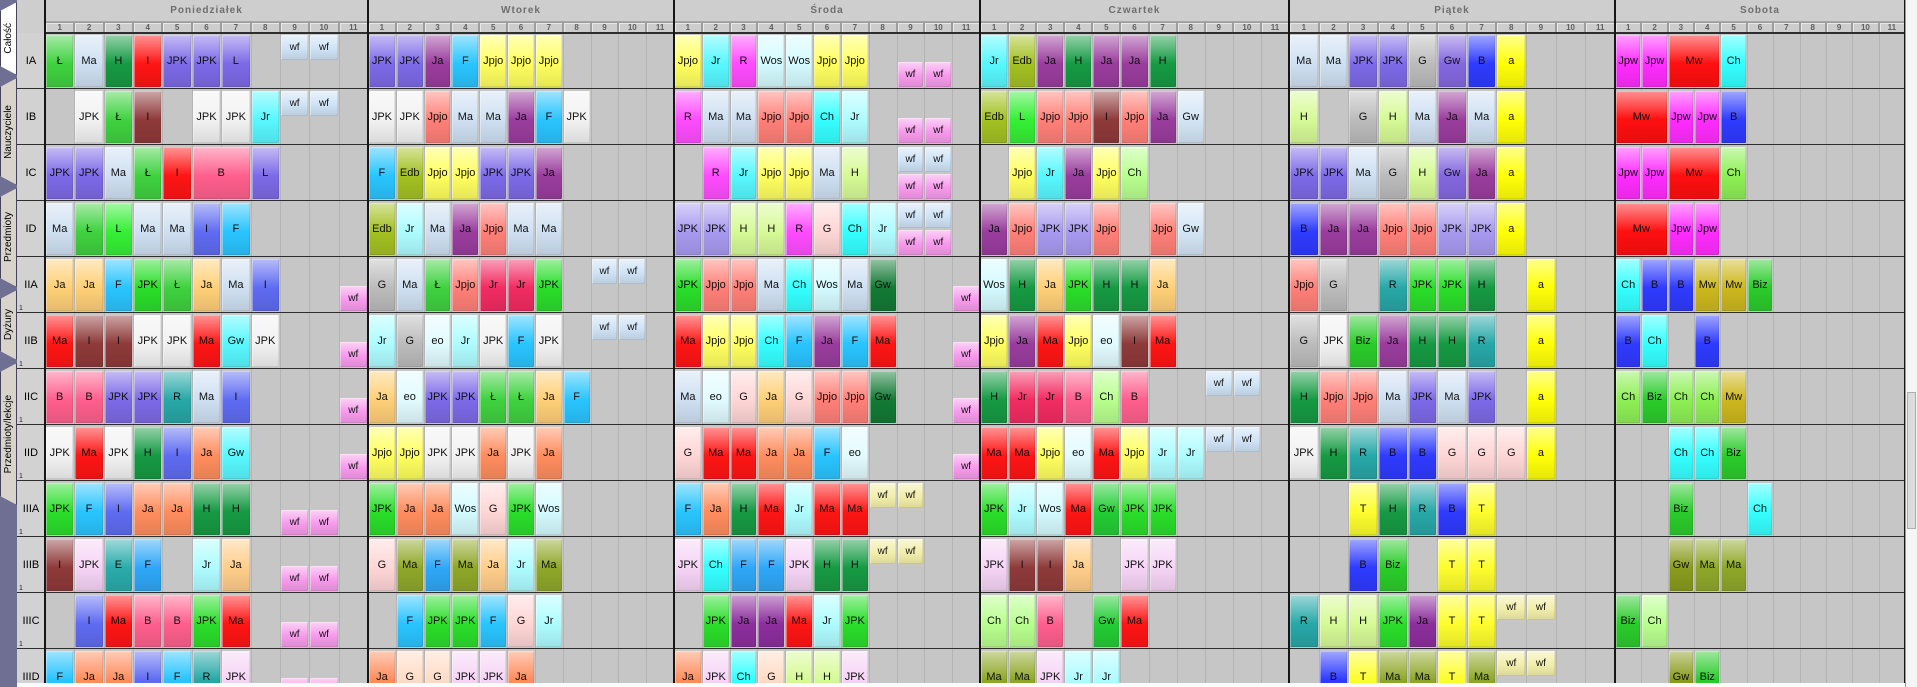 The width and height of the screenshot is (1917, 687). Describe the element at coordinates (409, 173) in the screenshot. I see `lesson-cell: Edb` at that location.